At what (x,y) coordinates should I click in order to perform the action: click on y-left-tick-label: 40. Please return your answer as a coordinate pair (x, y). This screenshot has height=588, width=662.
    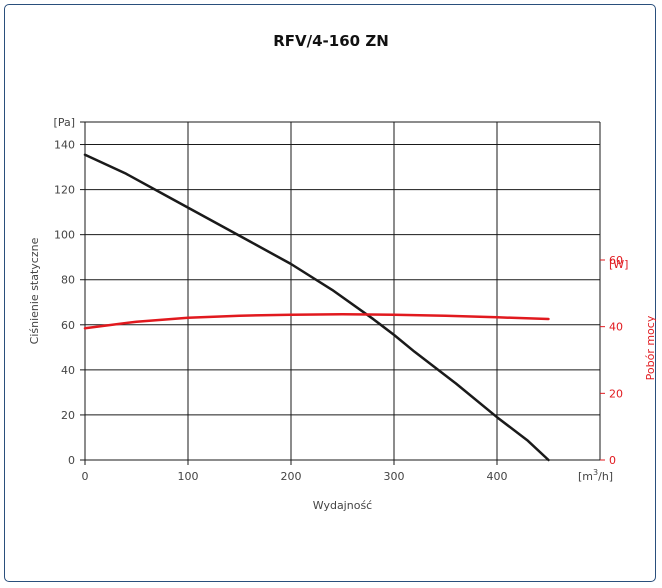
    Looking at the image, I should click on (68, 370).